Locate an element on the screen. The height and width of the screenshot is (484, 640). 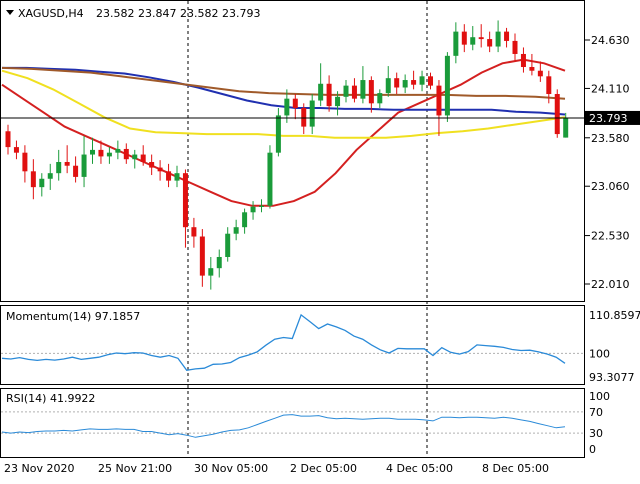
rsi-line is located at coordinates (283, 426).